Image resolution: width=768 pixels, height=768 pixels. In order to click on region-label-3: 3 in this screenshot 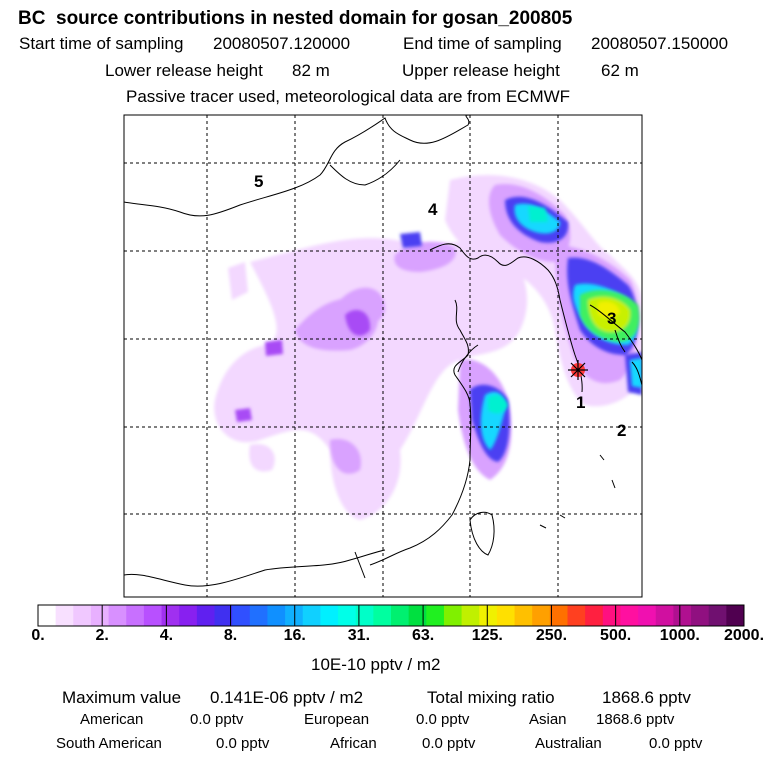, I will do `click(612, 318)`.